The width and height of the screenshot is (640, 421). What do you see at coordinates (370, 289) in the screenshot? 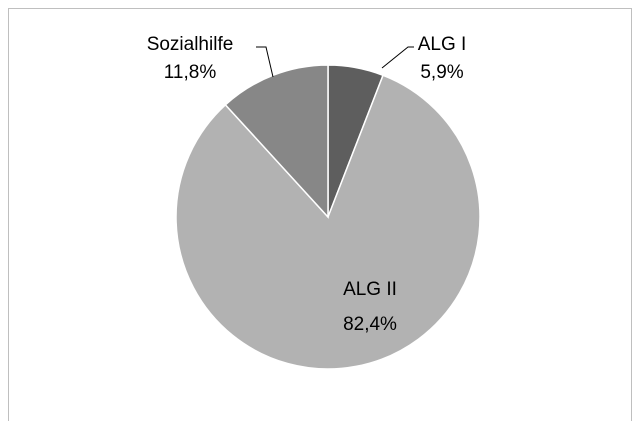
I see `slice-label: ALG II` at bounding box center [370, 289].